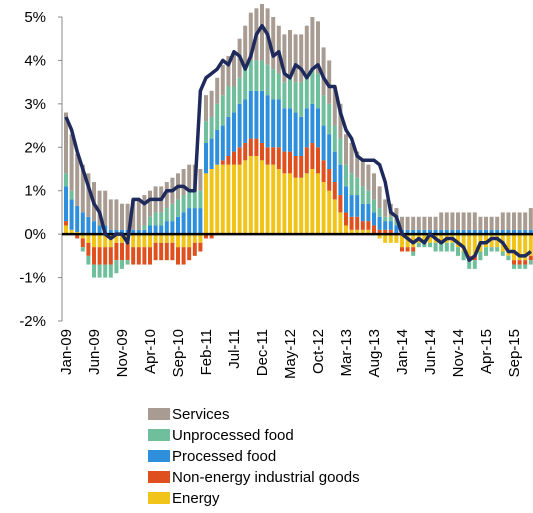  I want to click on y-tick-label: 0%, so click(35, 234).